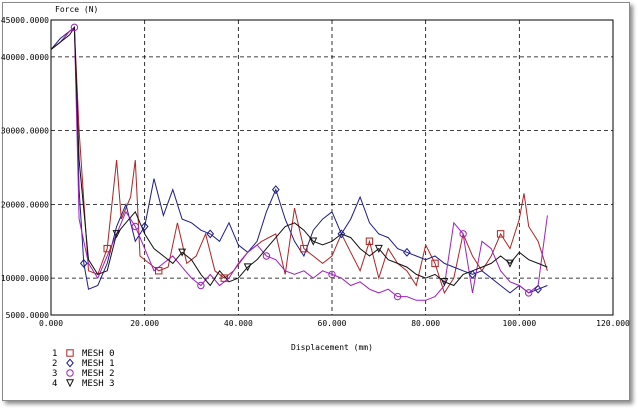  Describe the element at coordinates (98, 364) in the screenshot. I see `legend-label: MESH 1` at that location.